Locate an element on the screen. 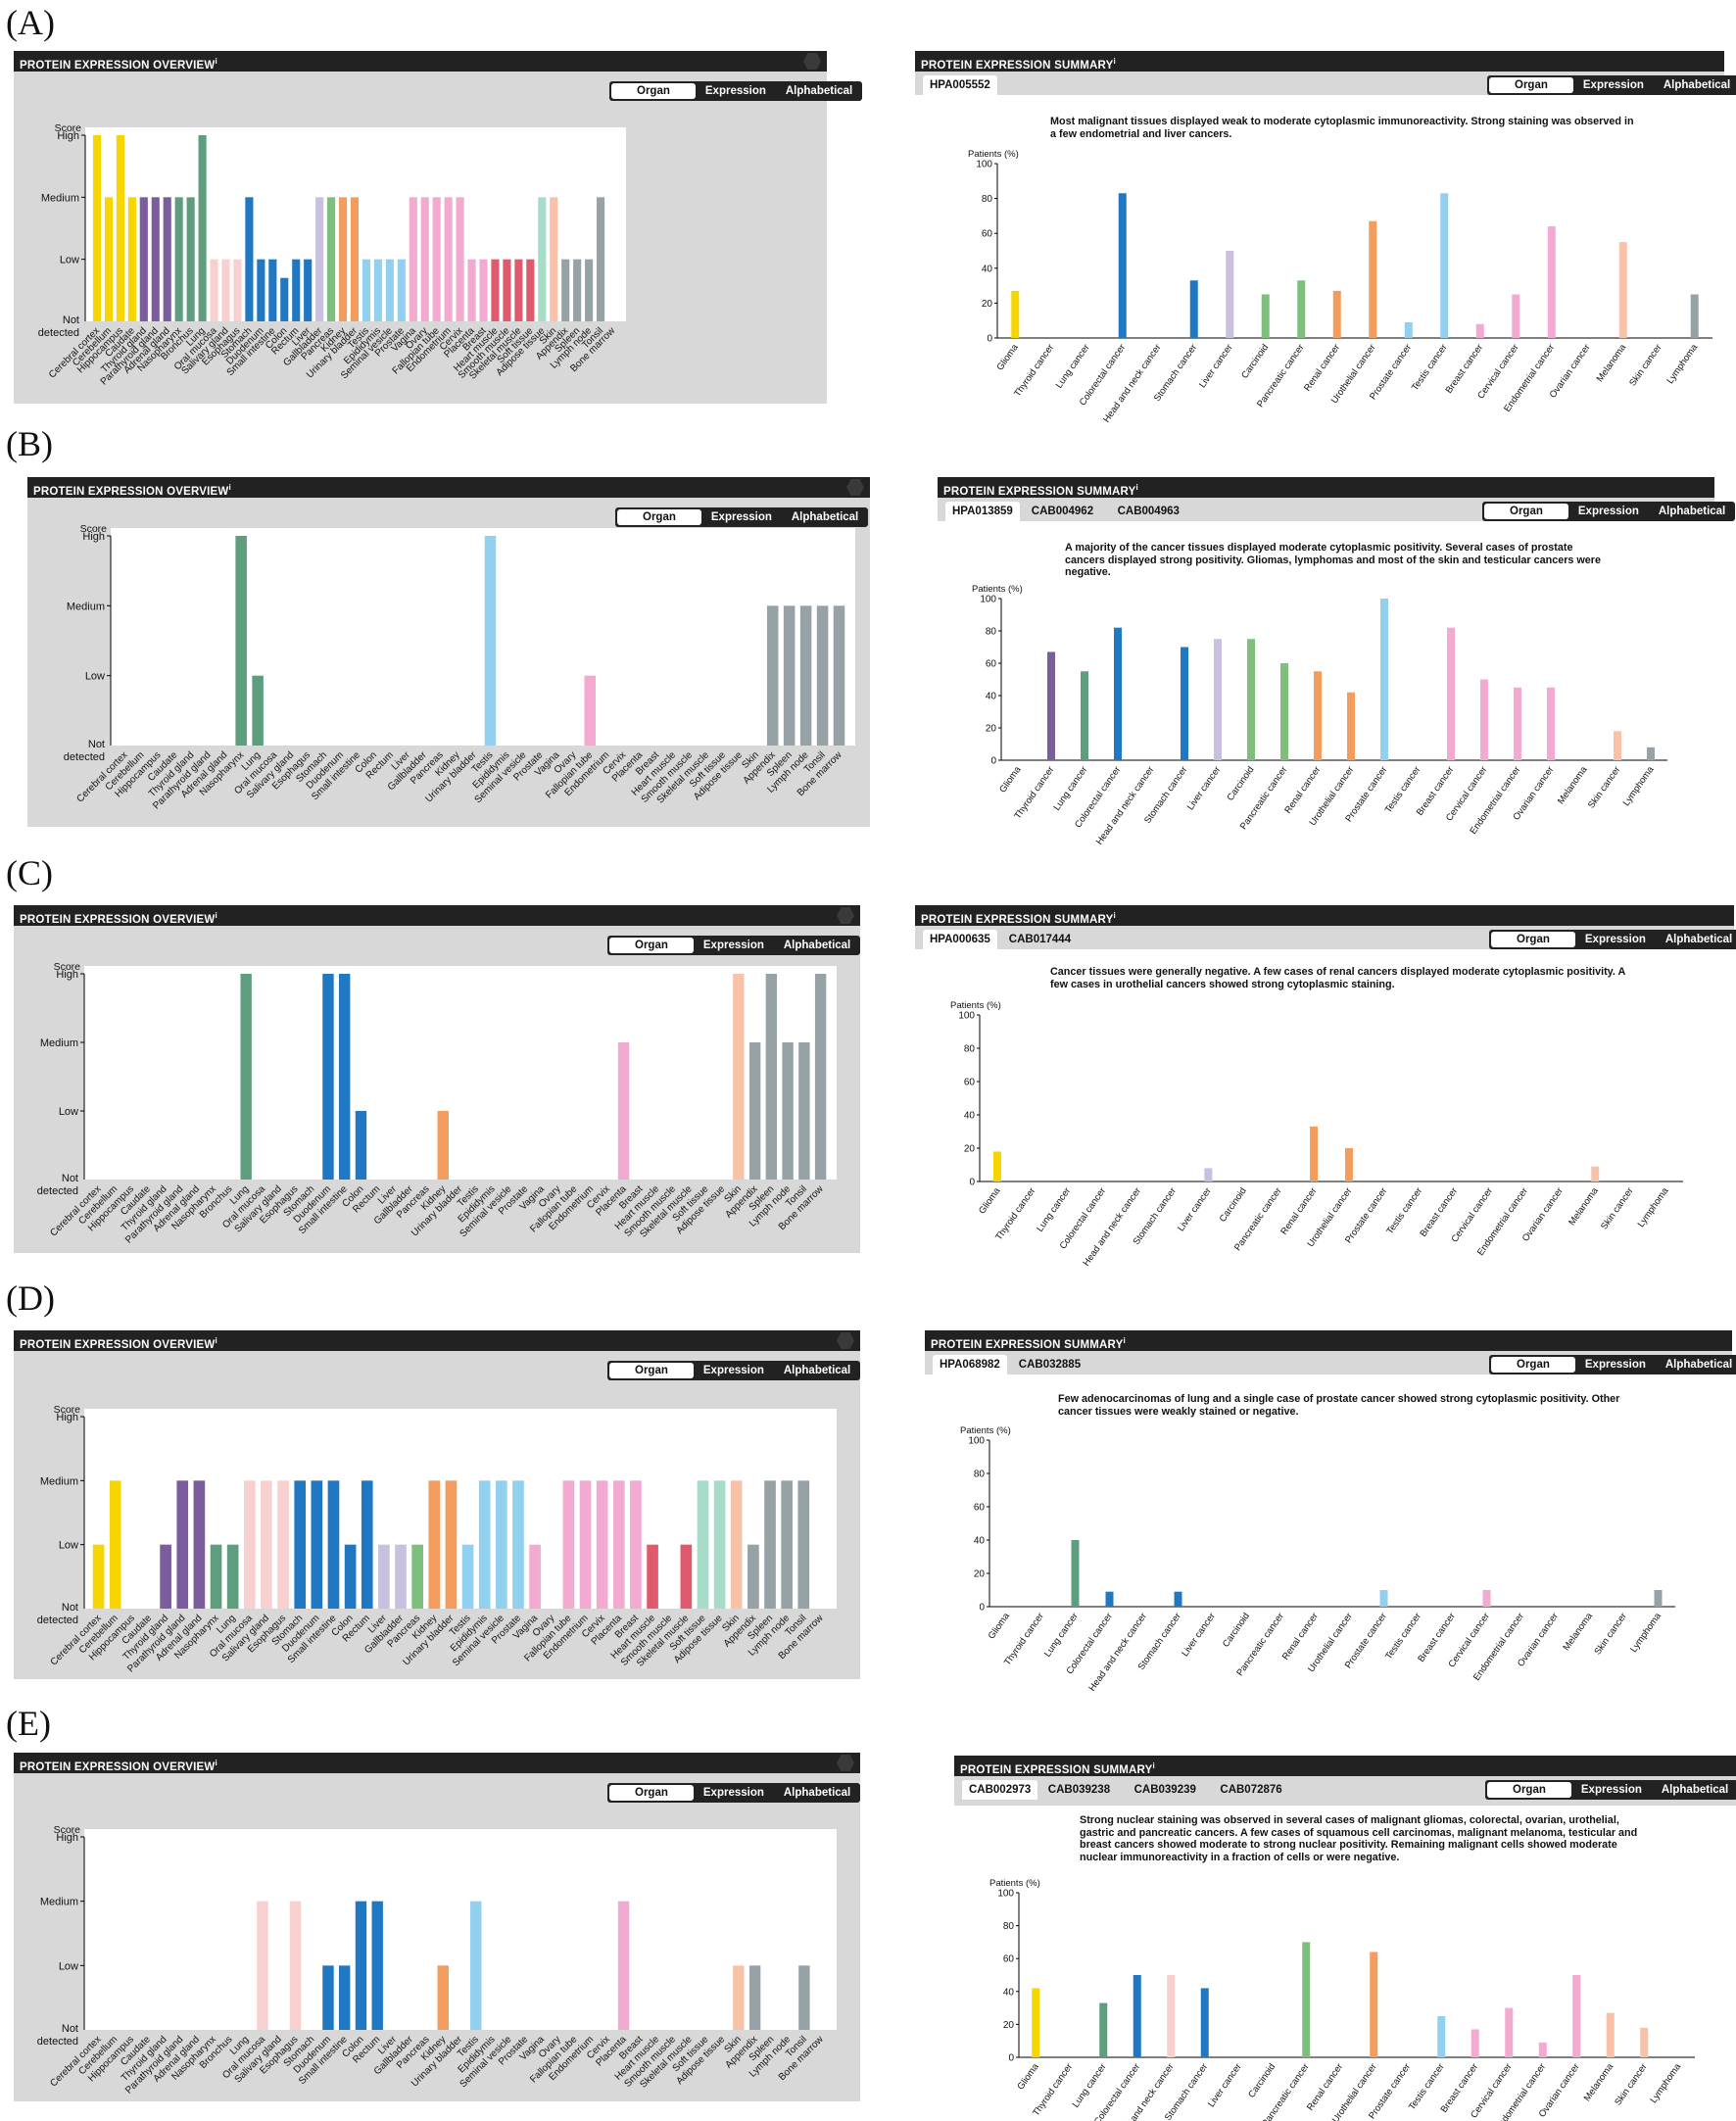  antibody-tab: CAB032885 is located at coordinates (1050, 1365).